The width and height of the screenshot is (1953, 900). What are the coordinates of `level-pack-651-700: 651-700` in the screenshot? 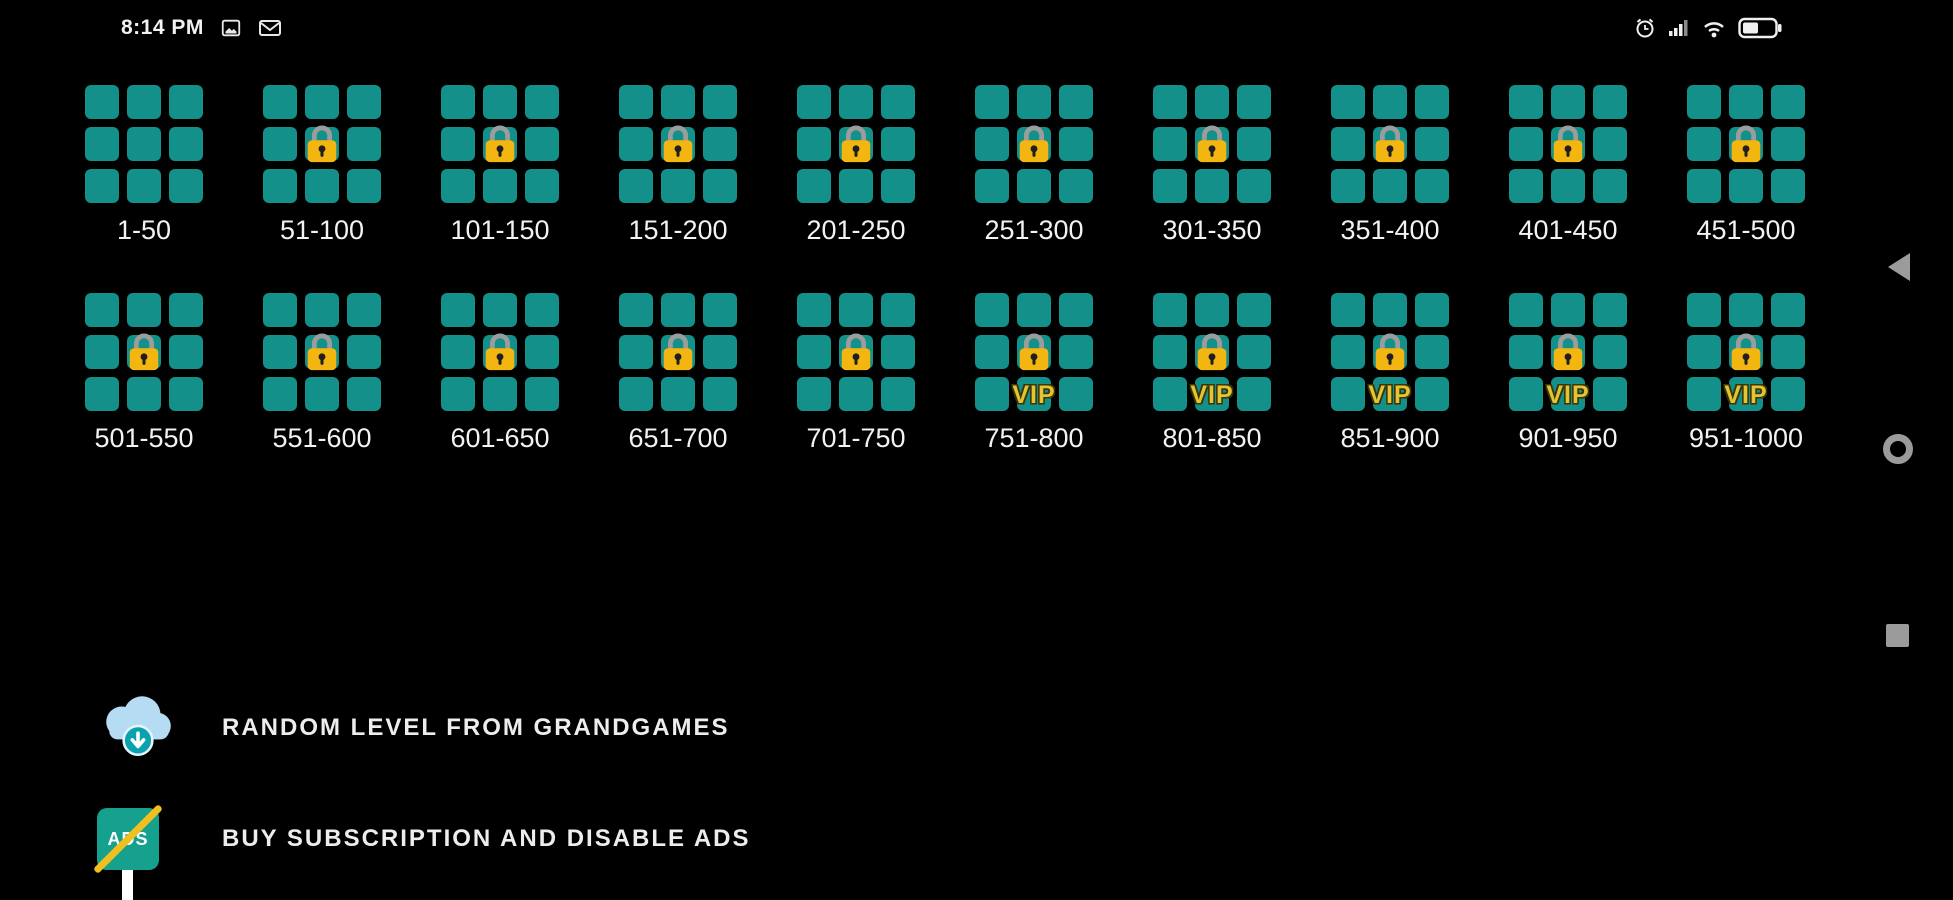 It's located at (678, 373).